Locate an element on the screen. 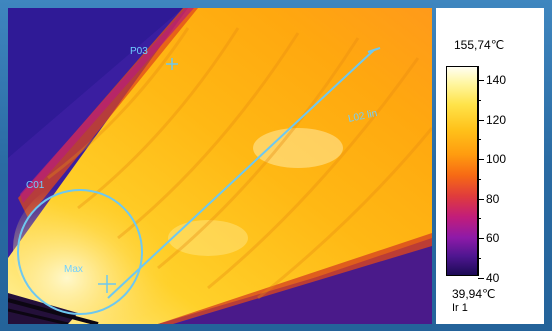 The height and width of the screenshot is (331, 552). scale-tick-label: 120 is located at coordinates (496, 119).